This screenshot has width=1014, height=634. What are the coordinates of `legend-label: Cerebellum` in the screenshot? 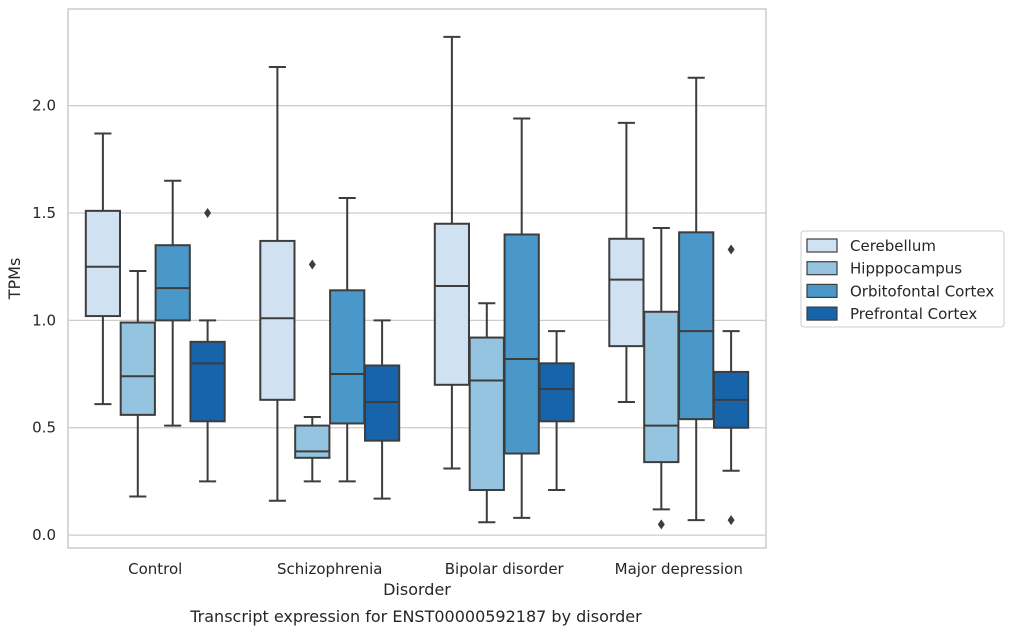 It's located at (893, 246).